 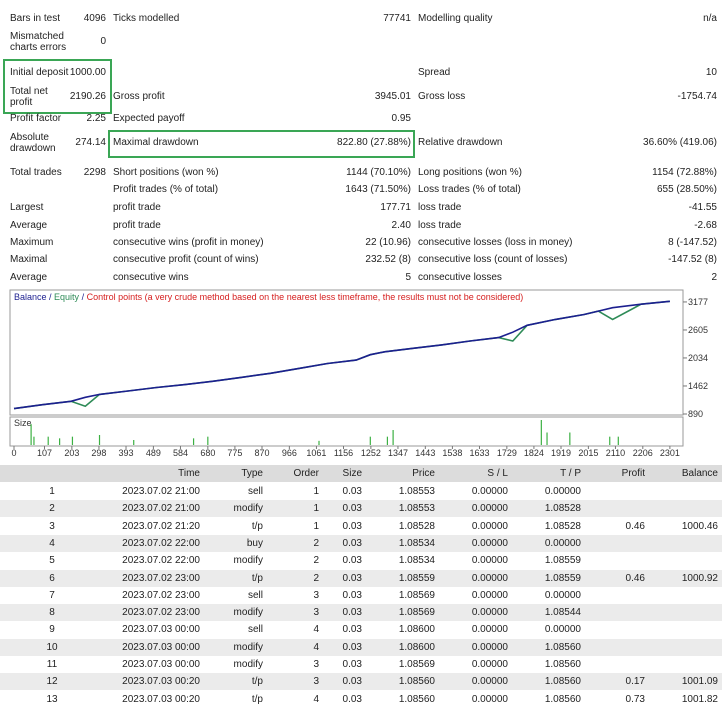 I want to click on table-cell: 1, so click(x=316, y=509).